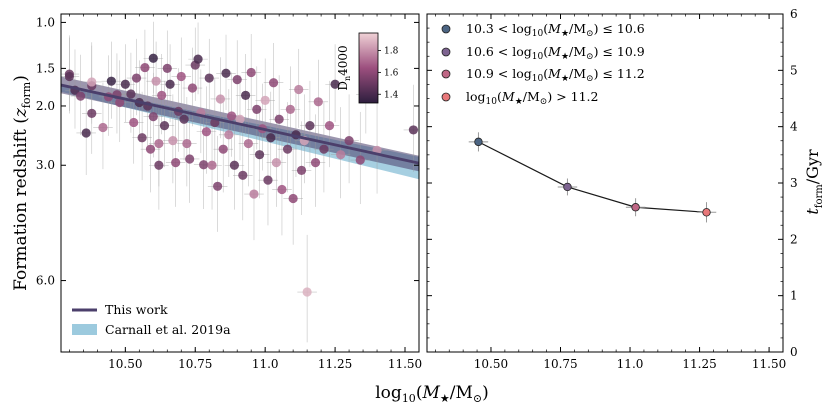 Image resolution: width=831 pixels, height=411 pixels. Describe the element at coordinates (84, 329) in the screenshot. I see `legend-swatch-carnall` at that location.